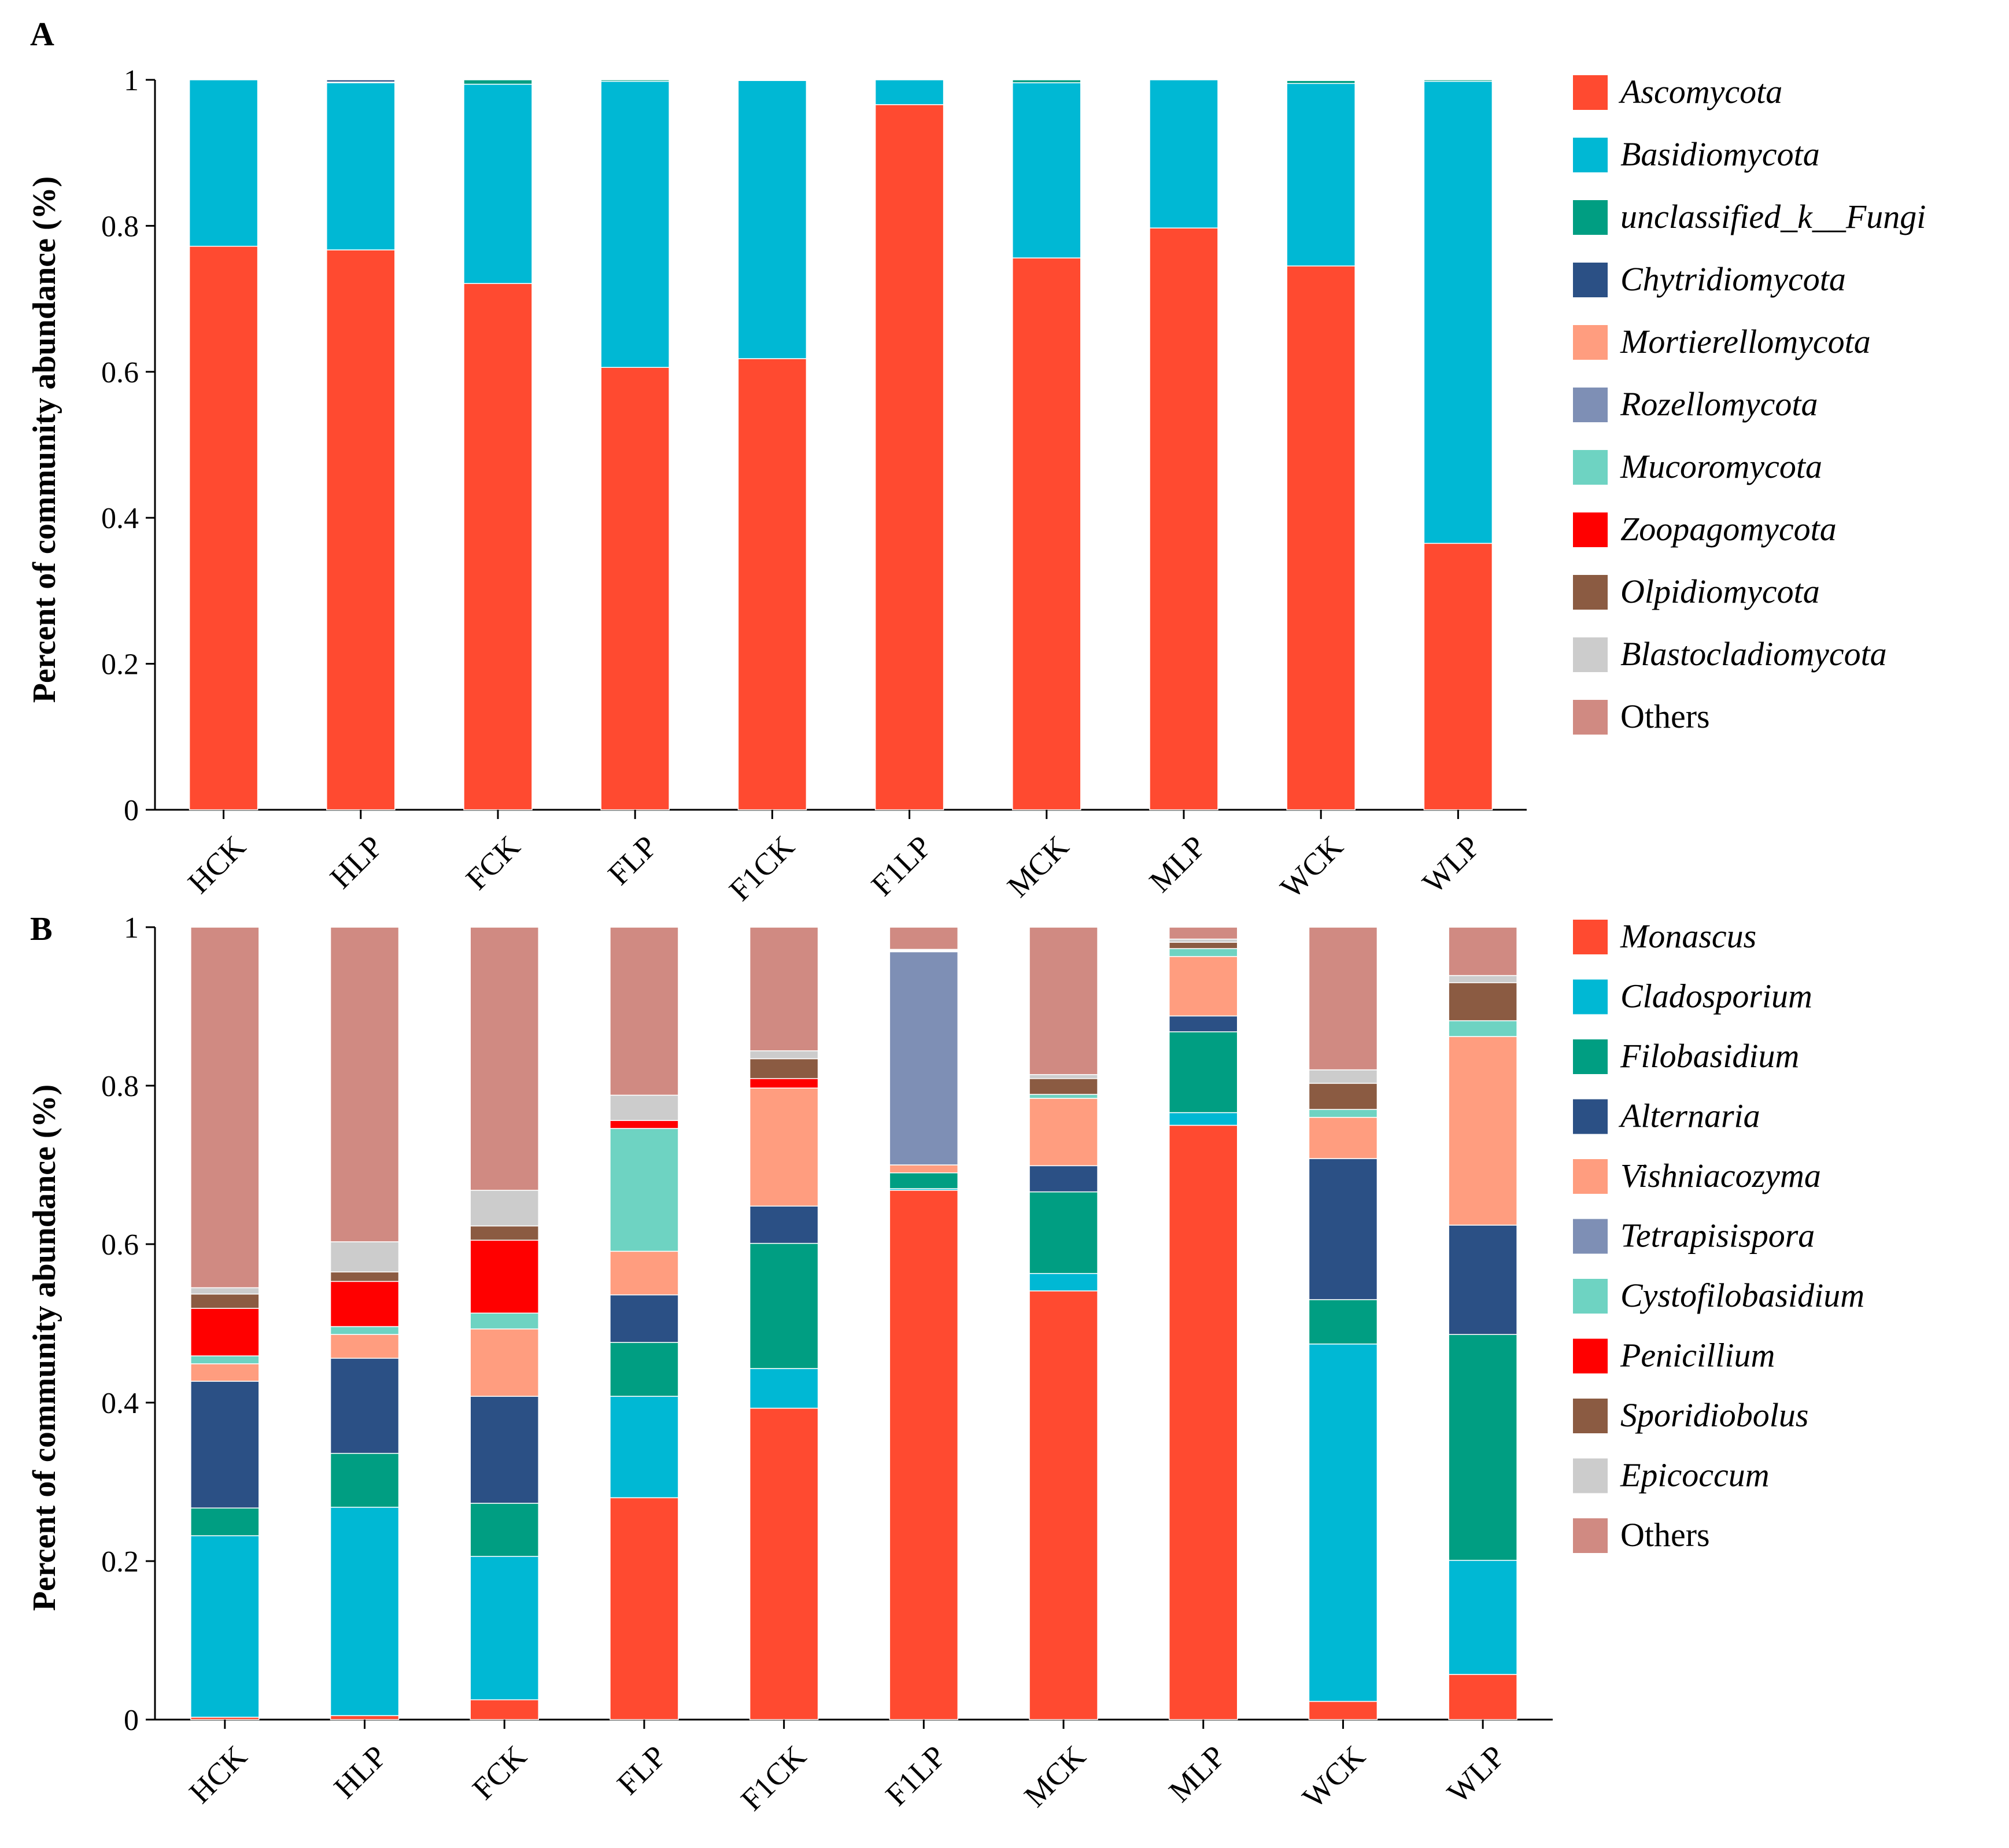 The height and width of the screenshot is (1848, 2009). Describe the element at coordinates (504, 1629) in the screenshot. I see `bar-segment-cladosporium-fck` at that location.